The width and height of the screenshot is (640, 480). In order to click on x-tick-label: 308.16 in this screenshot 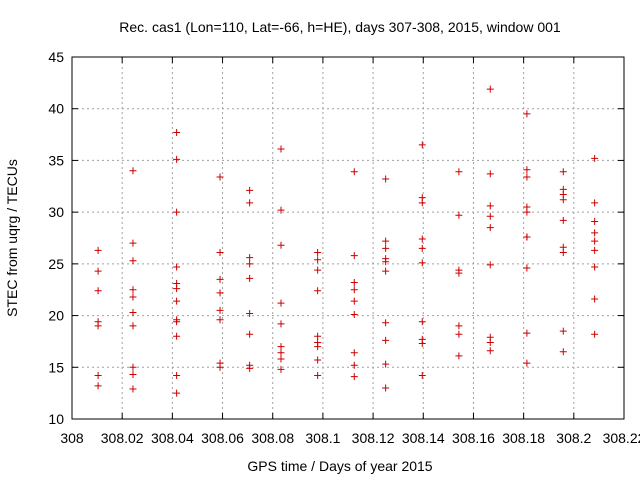, I will do `click(473, 438)`.